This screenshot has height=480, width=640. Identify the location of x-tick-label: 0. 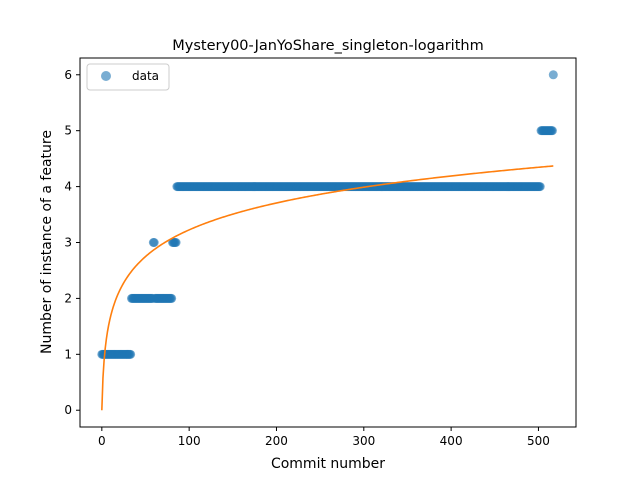
(102, 441).